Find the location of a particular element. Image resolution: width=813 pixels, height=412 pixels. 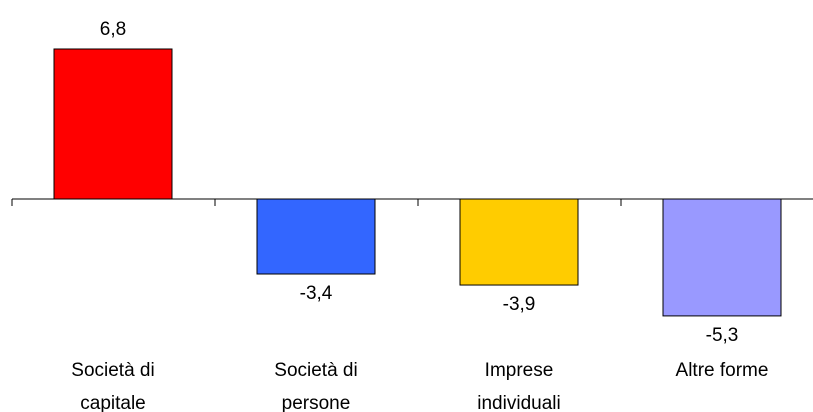

category-label: individuali is located at coordinates (518, 402).